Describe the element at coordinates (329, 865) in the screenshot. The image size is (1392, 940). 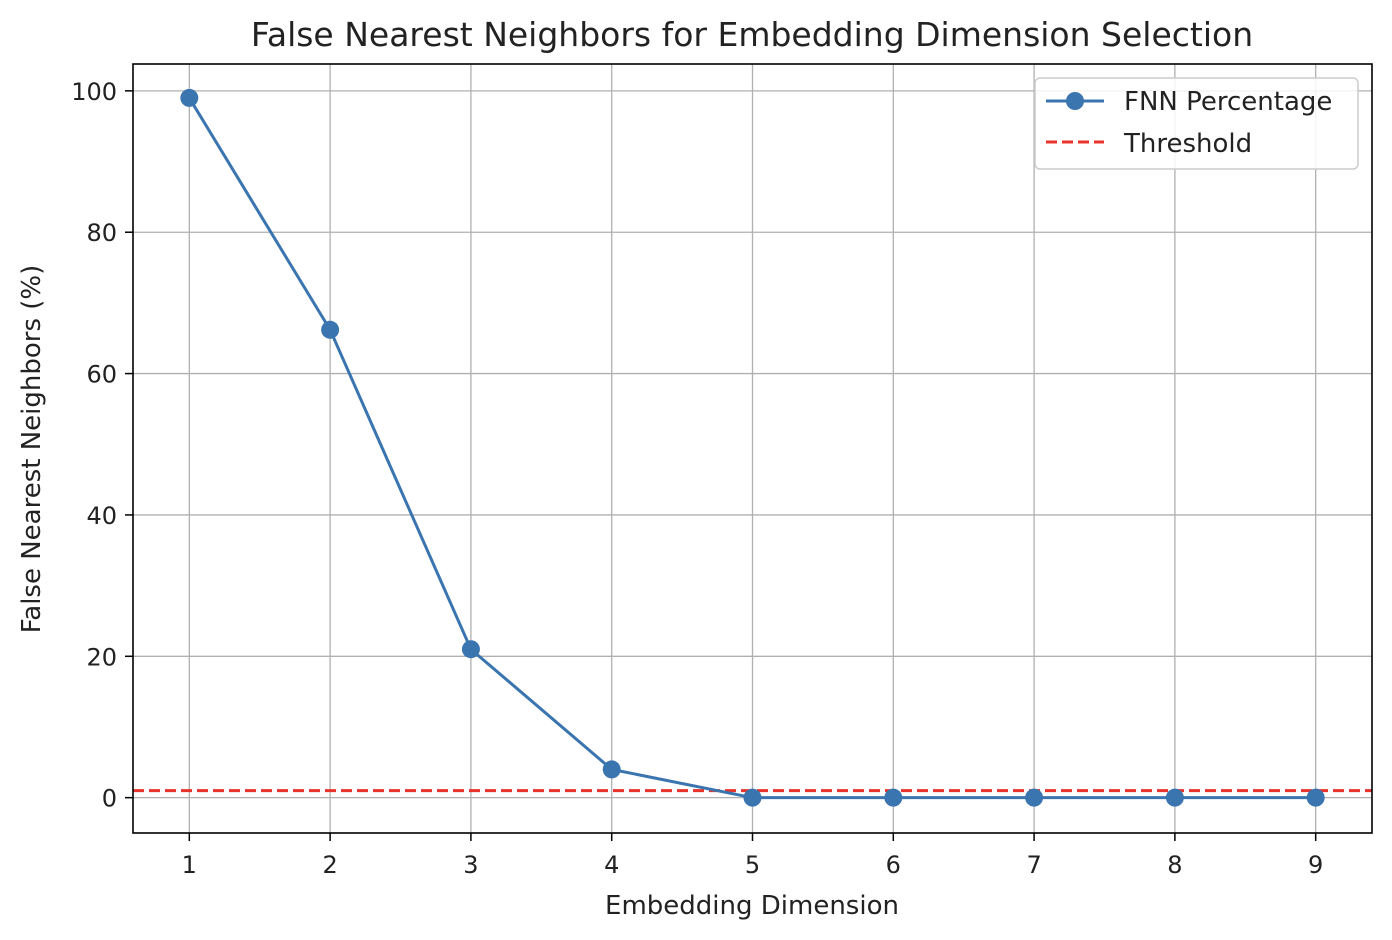
I see `x-tick-label: 2` at that location.